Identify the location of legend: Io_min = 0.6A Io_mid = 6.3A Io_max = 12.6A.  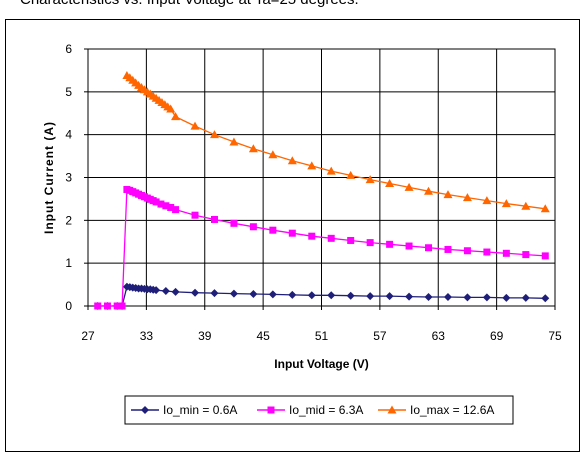
(319, 410).